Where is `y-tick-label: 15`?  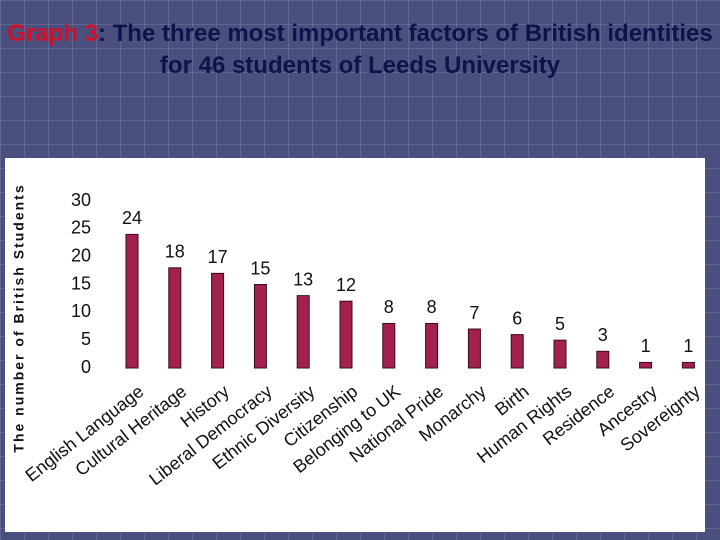
y-tick-label: 15 is located at coordinates (81, 283).